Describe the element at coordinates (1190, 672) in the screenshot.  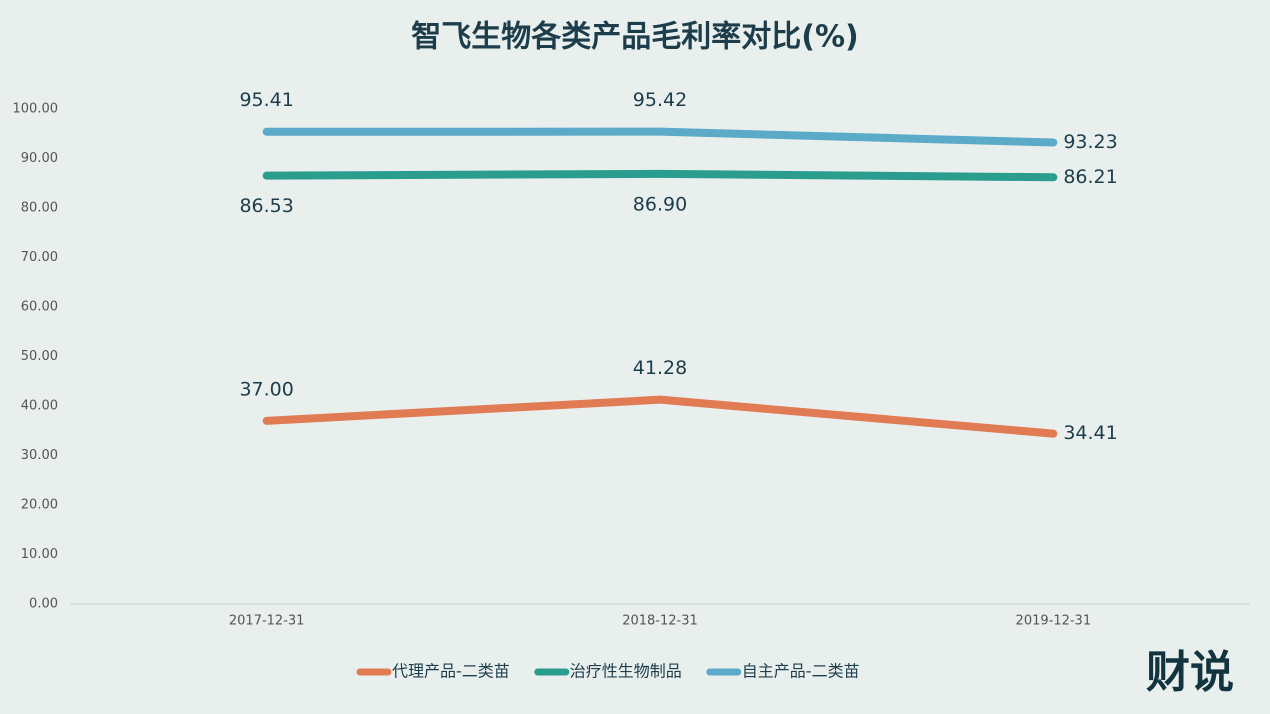
I see `brand-logo: 财说` at that location.